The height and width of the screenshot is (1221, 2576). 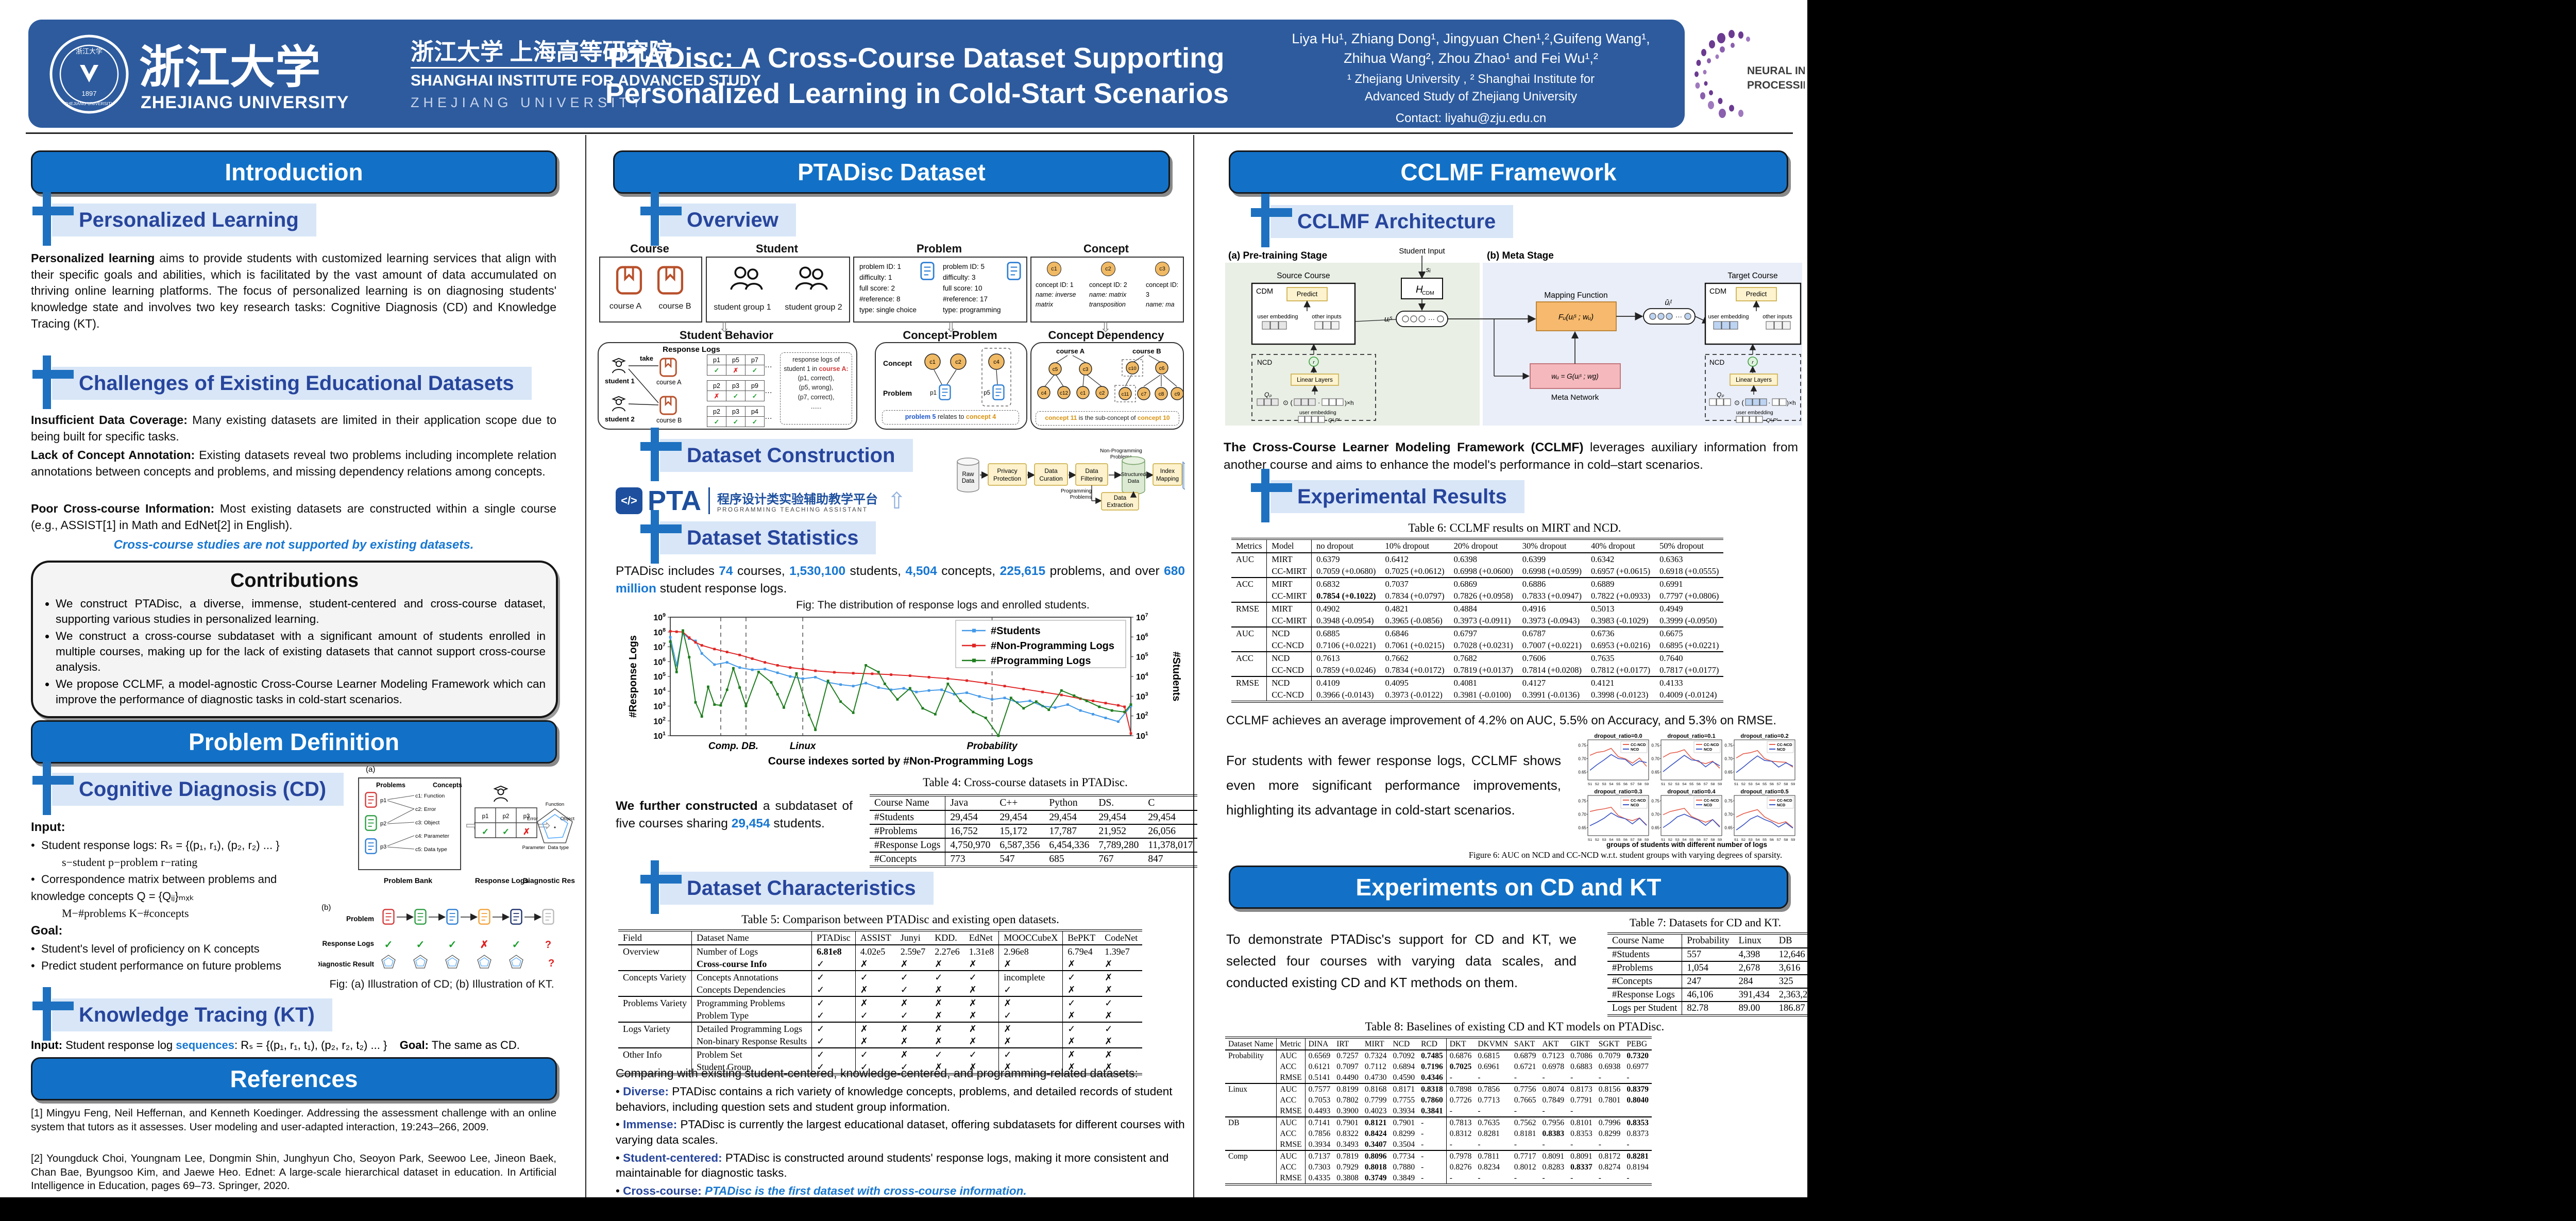 What do you see at coordinates (1637, 1122) in the screenshot?
I see `table-cell: 0.8353` at bounding box center [1637, 1122].